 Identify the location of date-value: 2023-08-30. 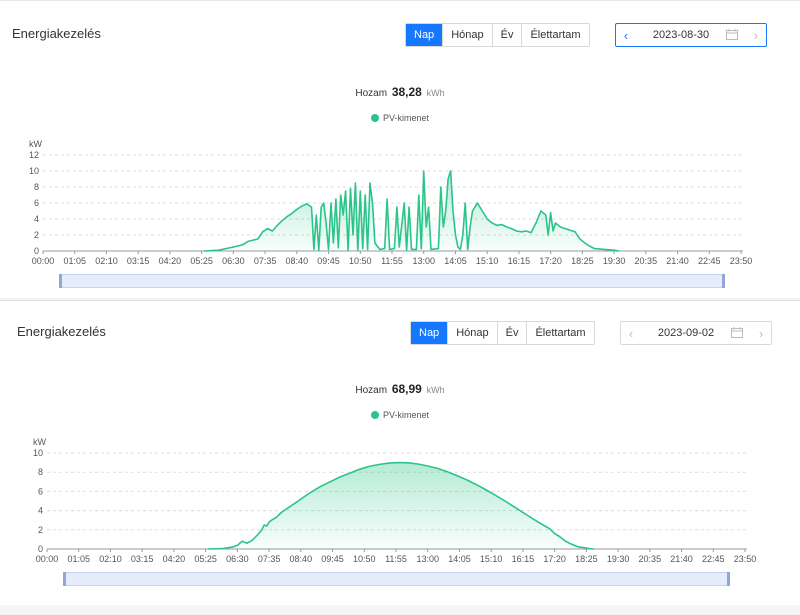
(681, 35).